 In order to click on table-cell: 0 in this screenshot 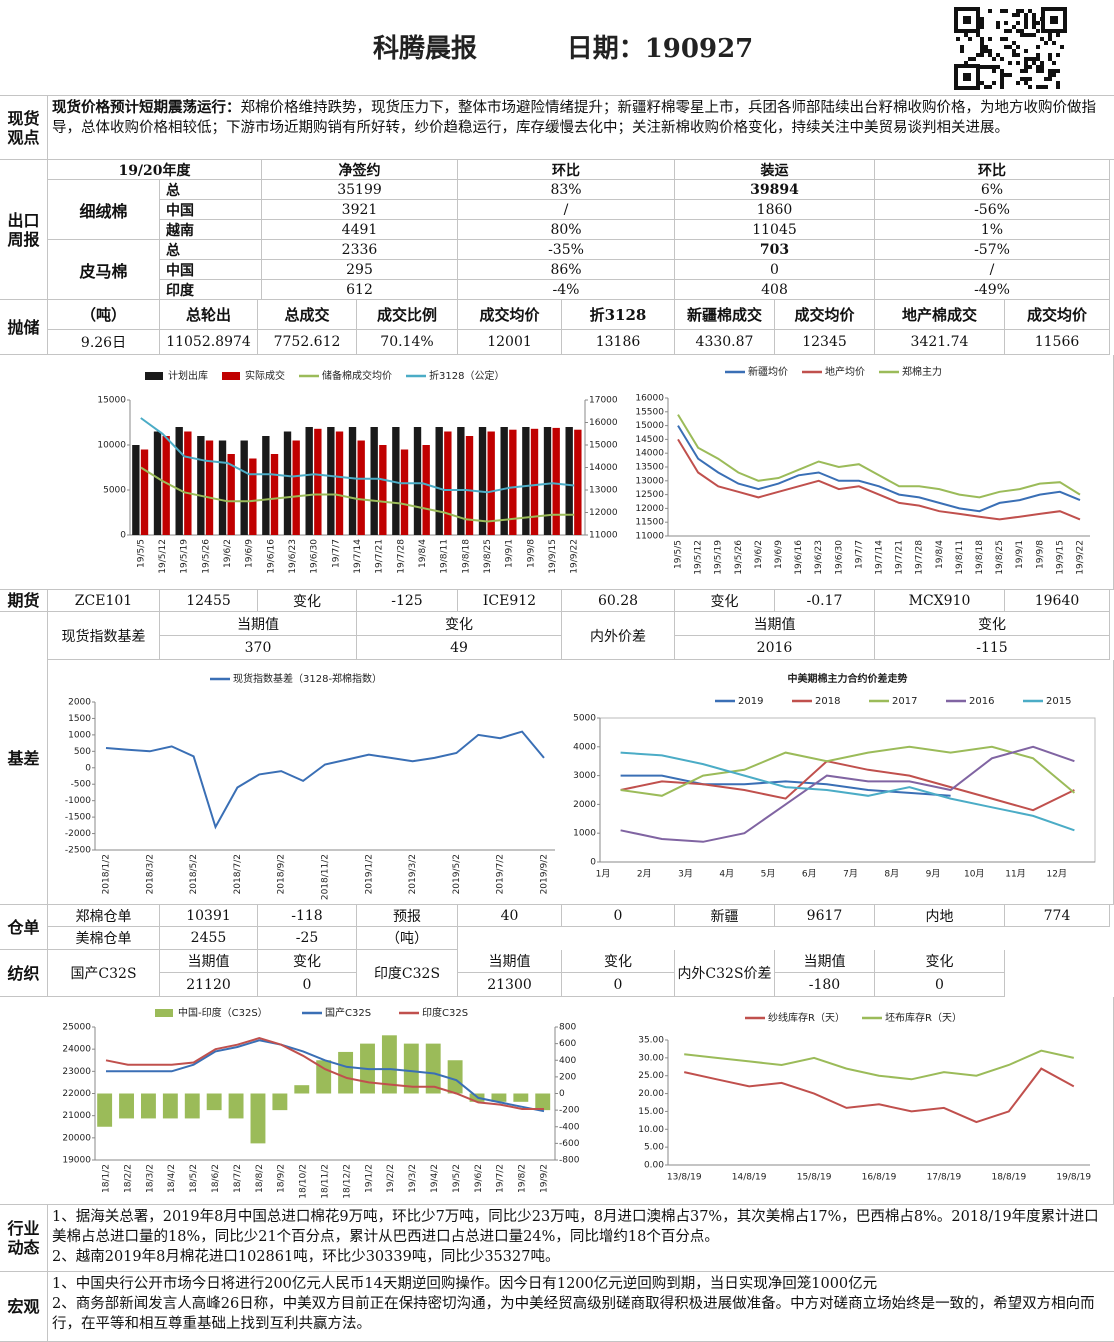, I will do `click(618, 985)`.